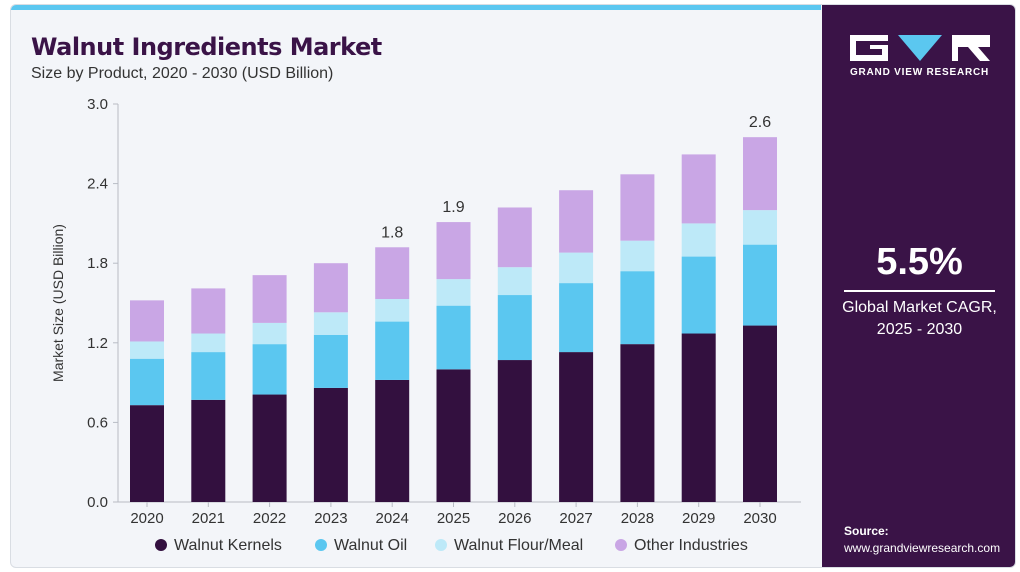 The image size is (1020, 572). Describe the element at coordinates (698, 295) in the screenshot. I see `bar-walnut-oil-2029` at that location.